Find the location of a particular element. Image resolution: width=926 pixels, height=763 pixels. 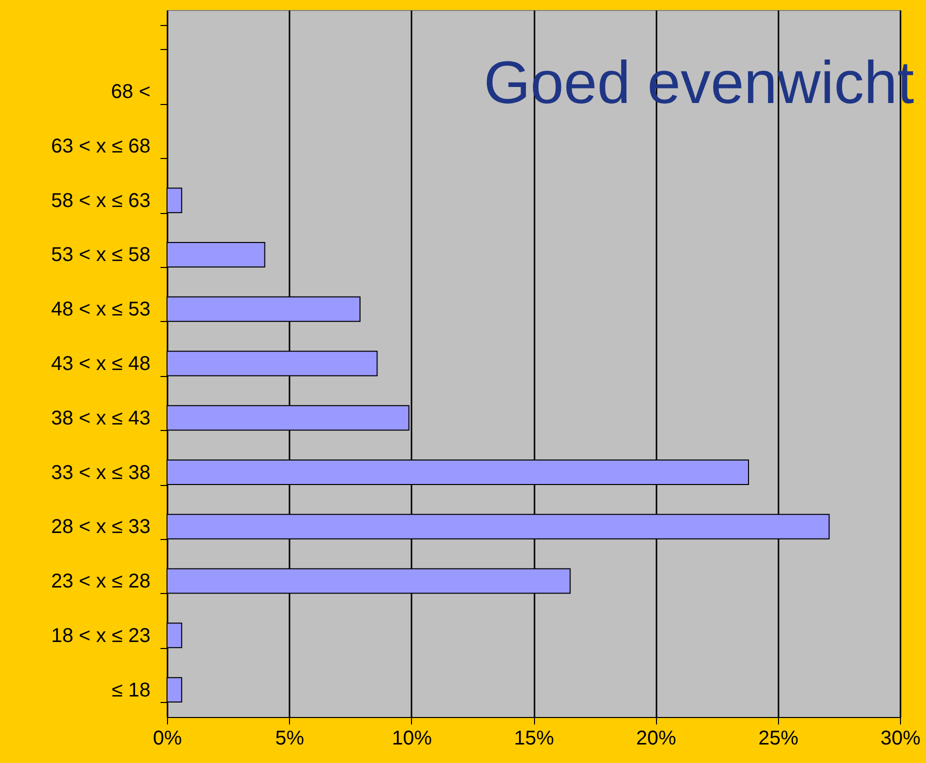

y-tick-label: 68 < is located at coordinates (130, 92).